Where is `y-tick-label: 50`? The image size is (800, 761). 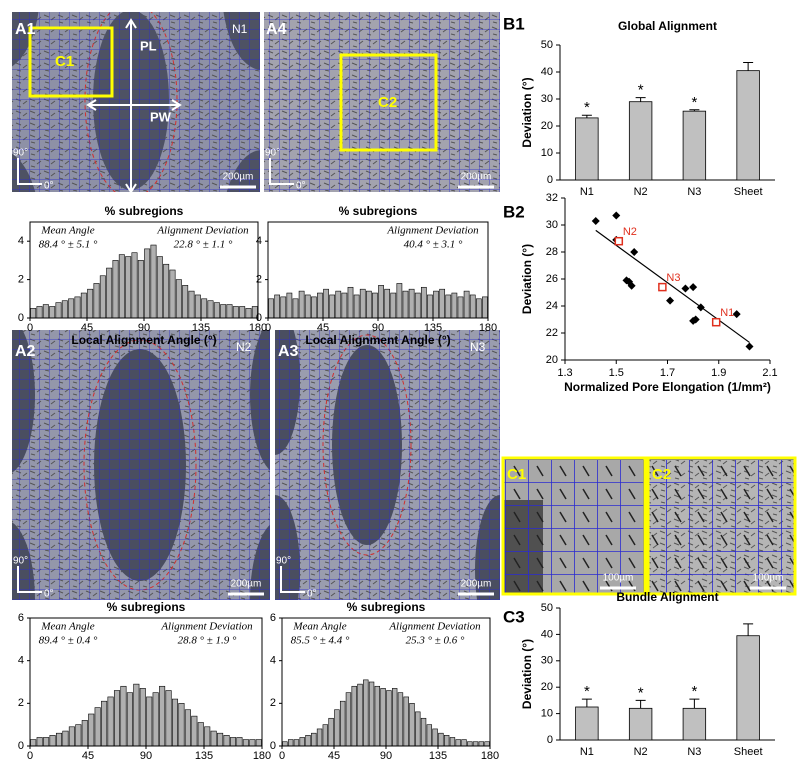
y-tick-label: 50 is located at coordinates (547, 45).